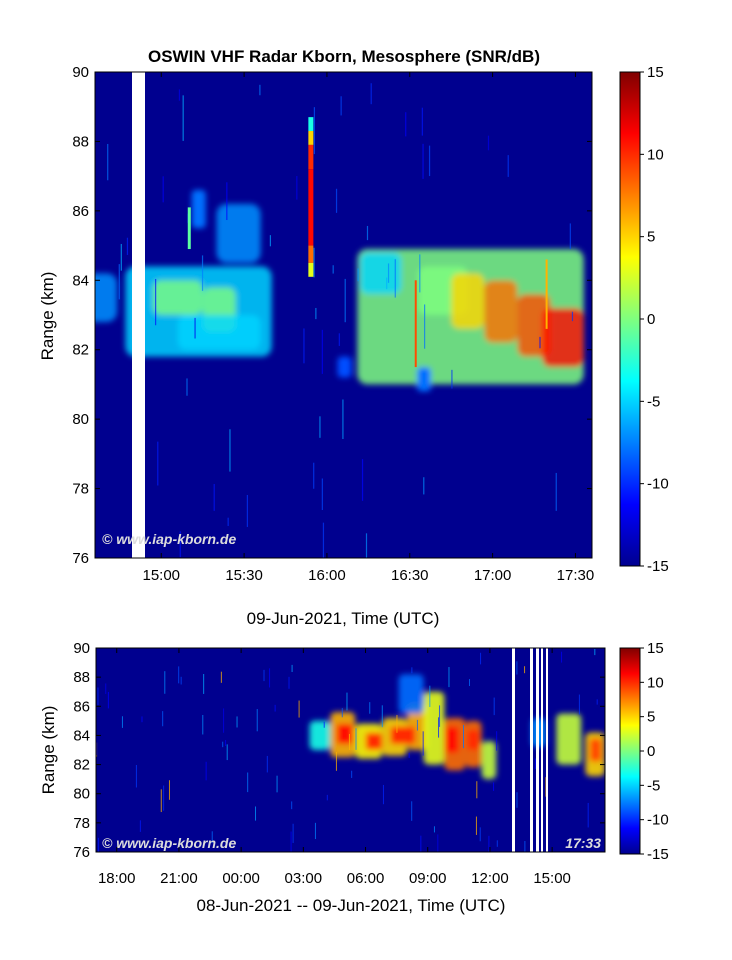 The image size is (732, 960). What do you see at coordinates (169, 539) in the screenshot?
I see `top-watermark: © www.iap-kborn.de` at bounding box center [169, 539].